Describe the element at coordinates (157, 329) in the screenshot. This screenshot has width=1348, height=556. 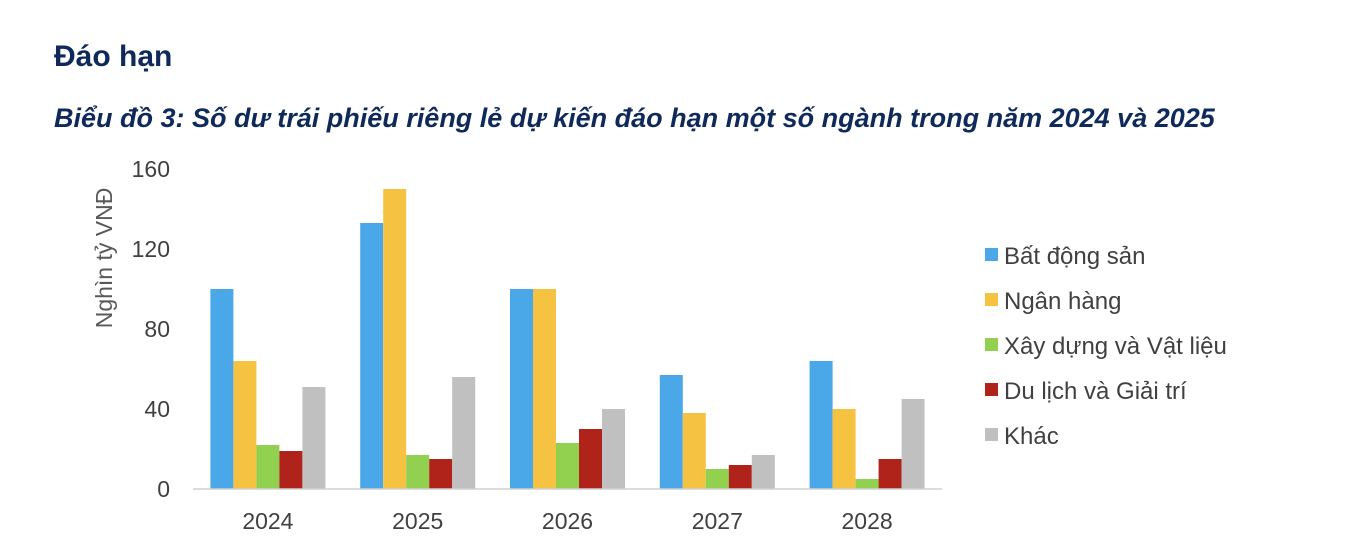
I see `y-tick-label: 80` at that location.